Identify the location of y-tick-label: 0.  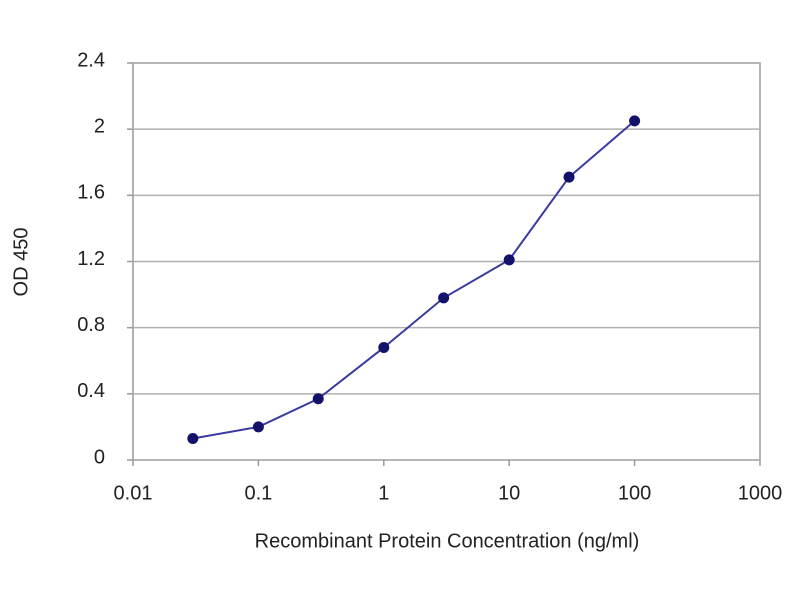
(99, 457).